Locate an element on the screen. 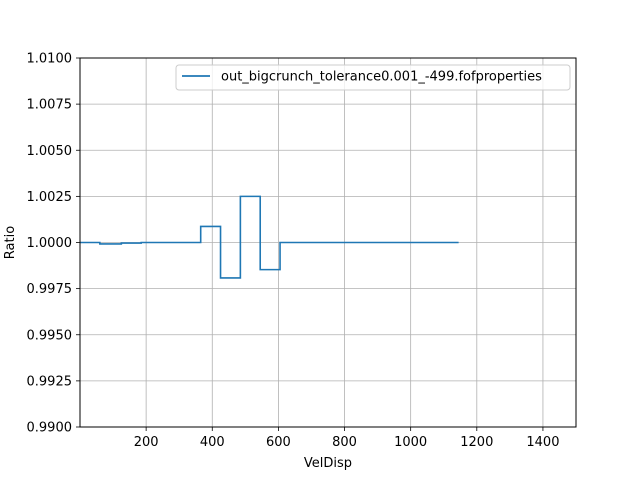 The width and height of the screenshot is (640, 480). y-tick-label: 0.9925 is located at coordinates (50, 381).